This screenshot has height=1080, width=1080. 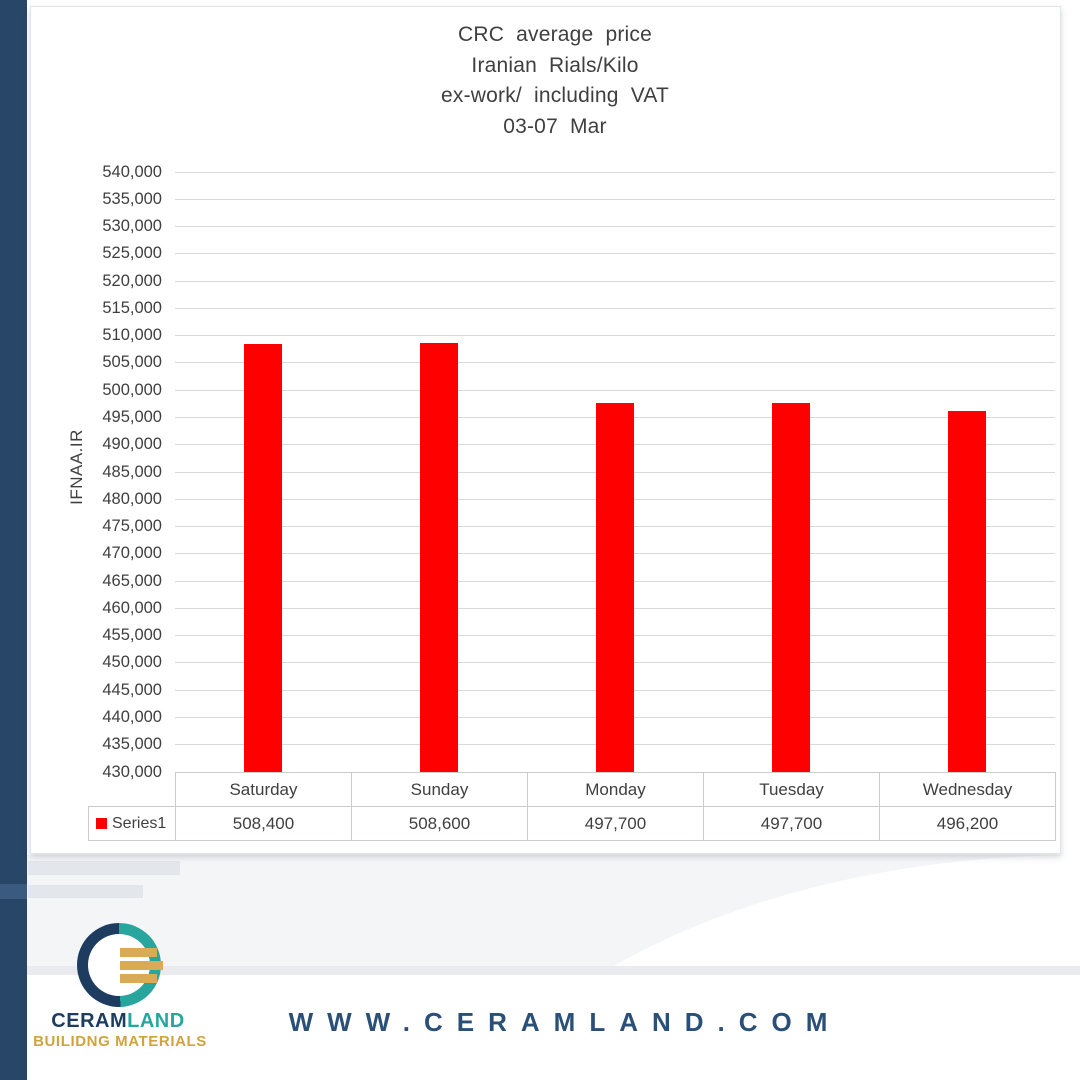 What do you see at coordinates (132, 335) in the screenshot?
I see `y-tick-label: 510,000` at bounding box center [132, 335].